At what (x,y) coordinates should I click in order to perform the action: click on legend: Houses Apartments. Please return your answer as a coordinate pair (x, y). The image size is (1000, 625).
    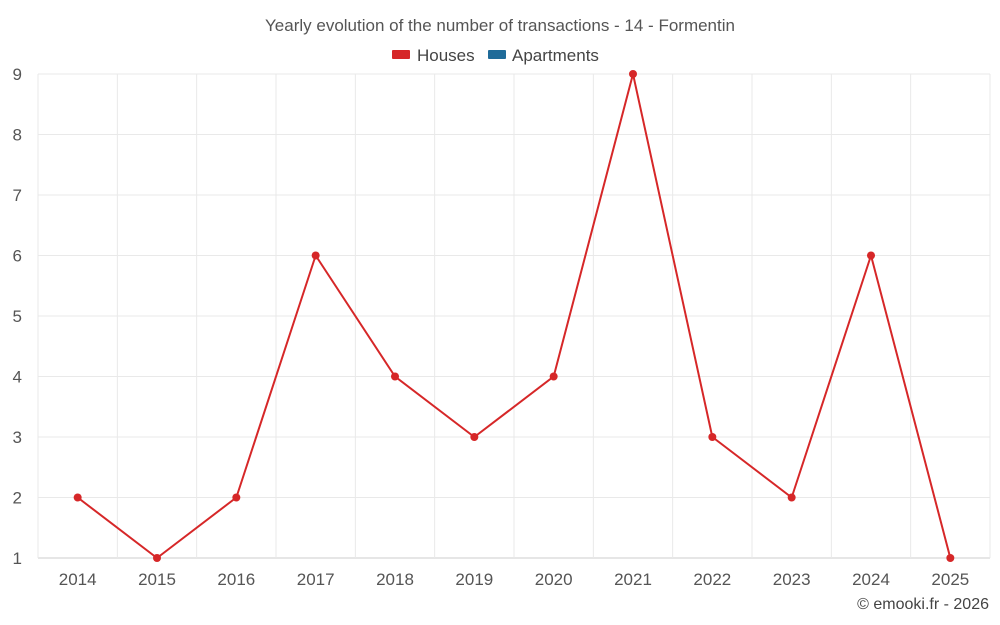
    Looking at the image, I should click on (495, 55).